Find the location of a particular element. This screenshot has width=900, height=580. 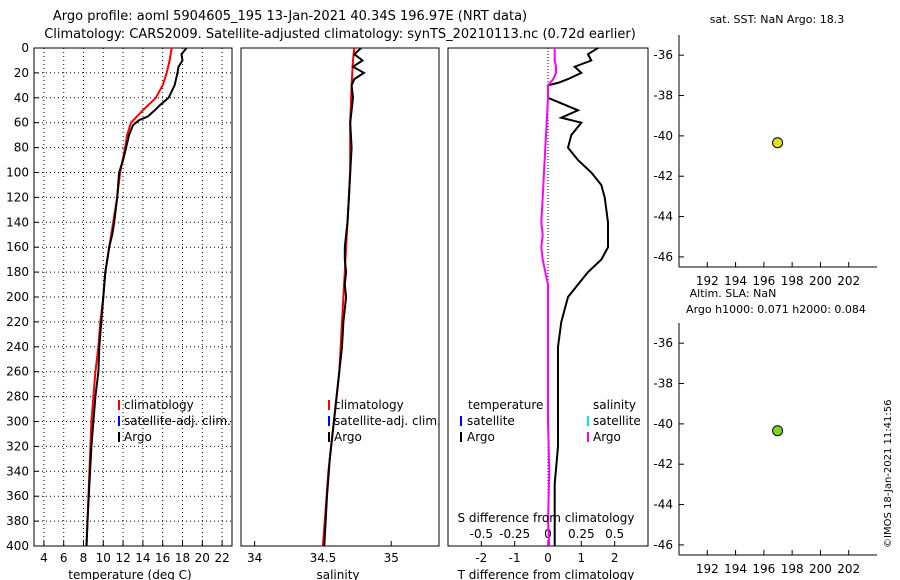

y-tick-label: 40 is located at coordinates (21, 98).